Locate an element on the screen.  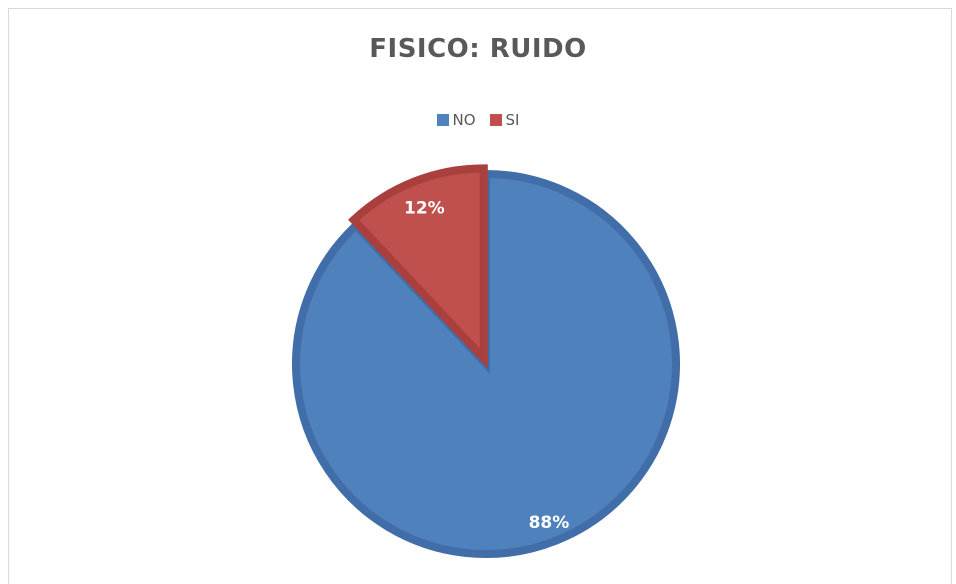
data-label-si: 12% is located at coordinates (424, 208).